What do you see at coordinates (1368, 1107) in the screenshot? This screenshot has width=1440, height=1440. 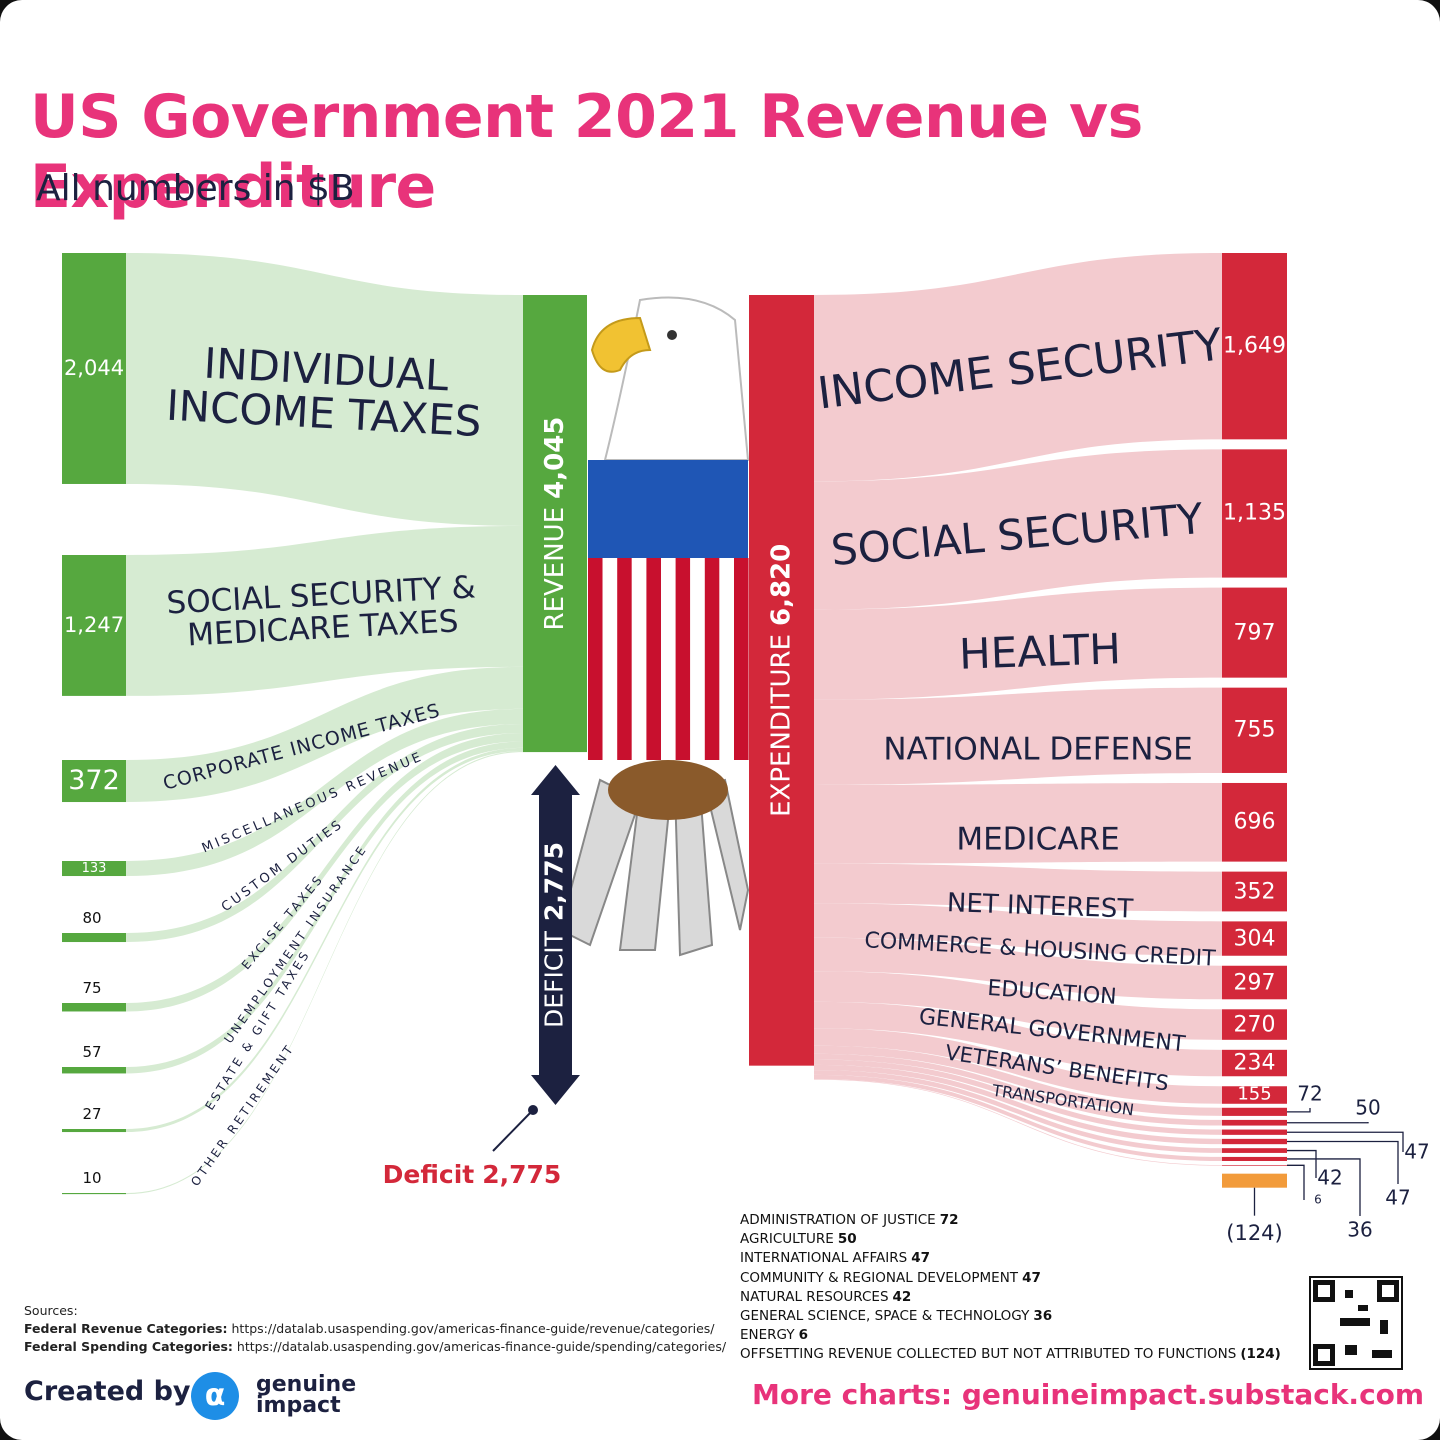 I see `expenditure-value-label: 50` at bounding box center [1368, 1107].